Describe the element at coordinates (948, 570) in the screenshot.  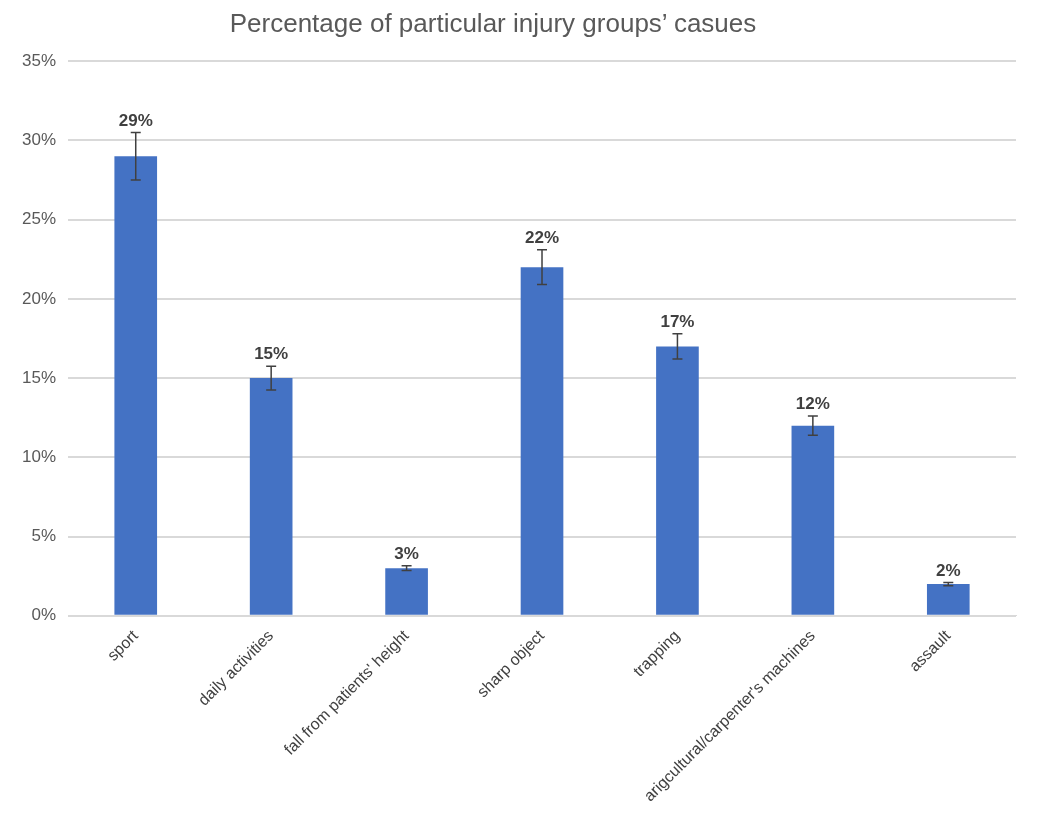
I see `data-label: 2%` at that location.